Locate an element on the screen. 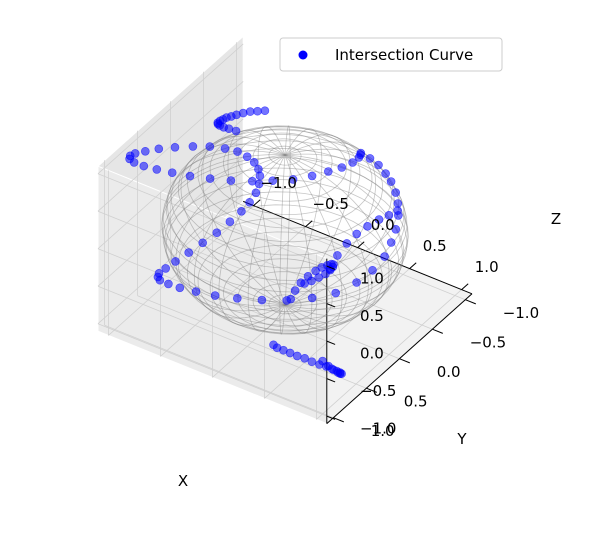 The height and width of the screenshot is (536, 615). z-tick-label: −0.5 is located at coordinates (378, 391).